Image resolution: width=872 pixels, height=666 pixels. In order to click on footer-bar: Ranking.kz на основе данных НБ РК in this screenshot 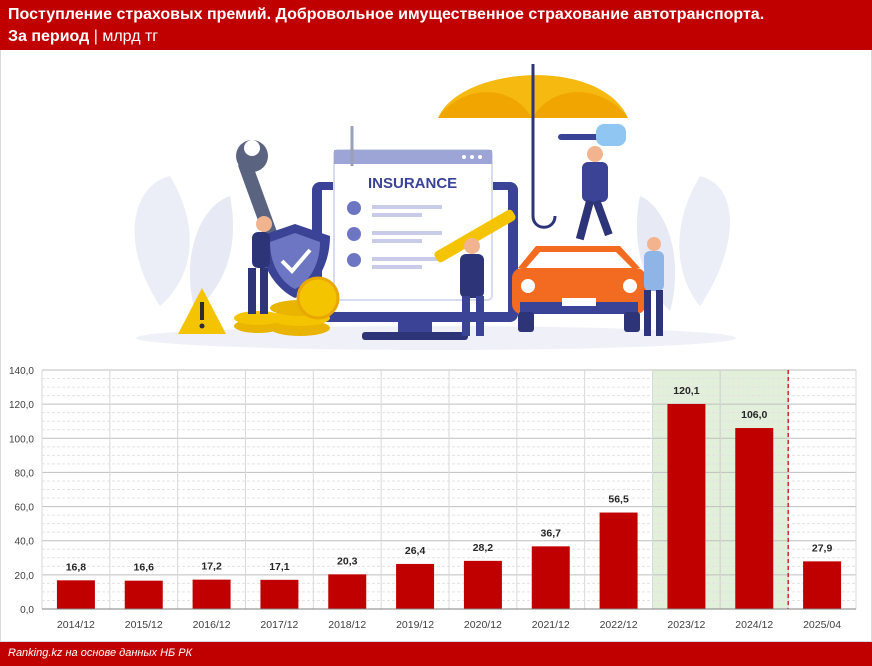, I will do `click(436, 654)`.